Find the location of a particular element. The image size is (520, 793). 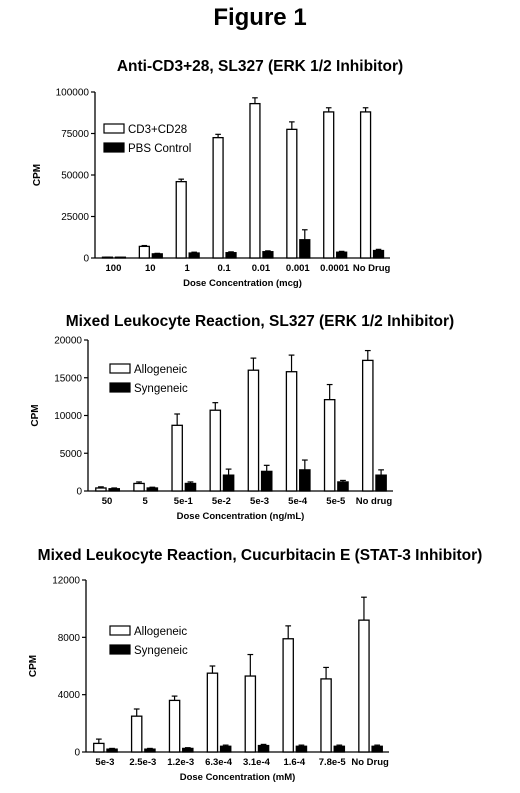

x-tick-label: 5e-1 is located at coordinates (184, 501).